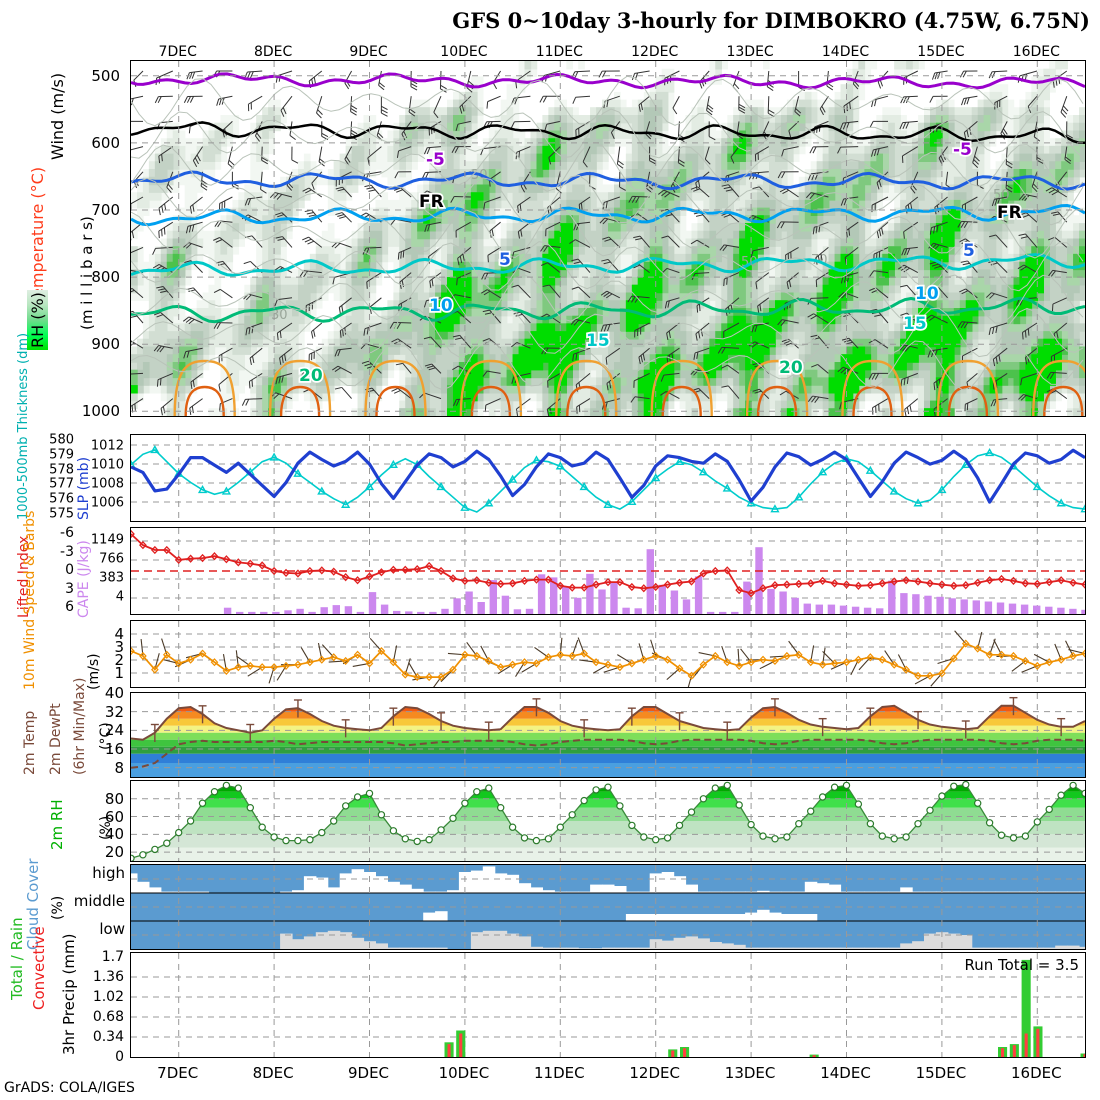  What do you see at coordinates (941, 1073) in the screenshot?
I see `bottom-date-label: 15DEC` at bounding box center [941, 1073].